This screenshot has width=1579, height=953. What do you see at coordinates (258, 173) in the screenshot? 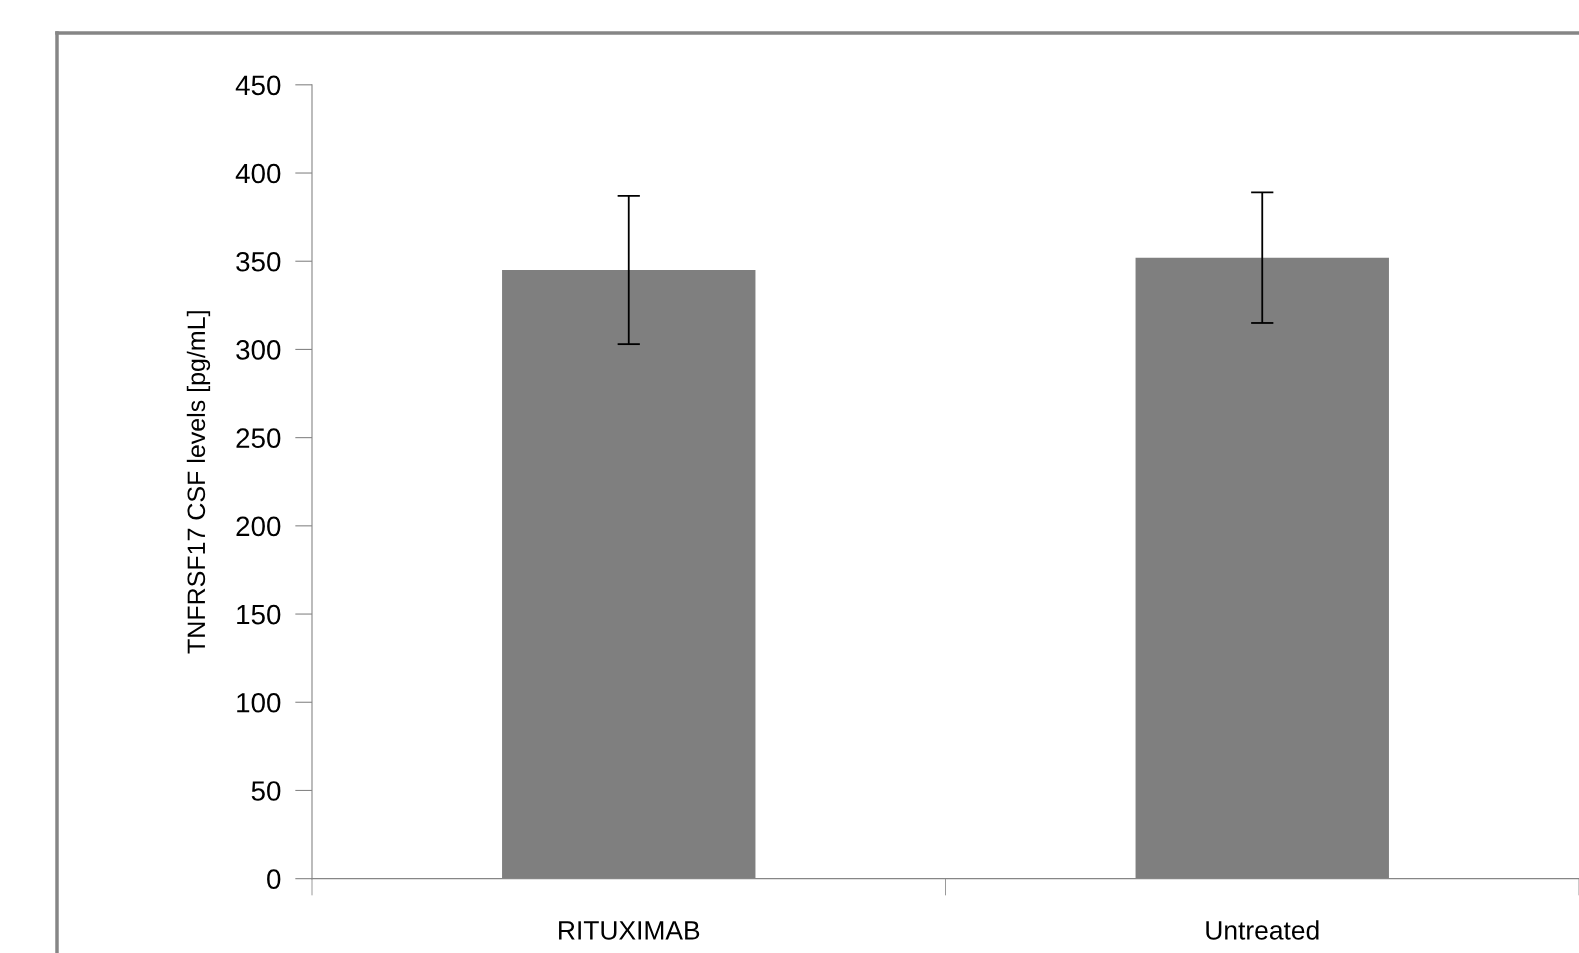
I see `y-tick-label: 400` at bounding box center [258, 173].